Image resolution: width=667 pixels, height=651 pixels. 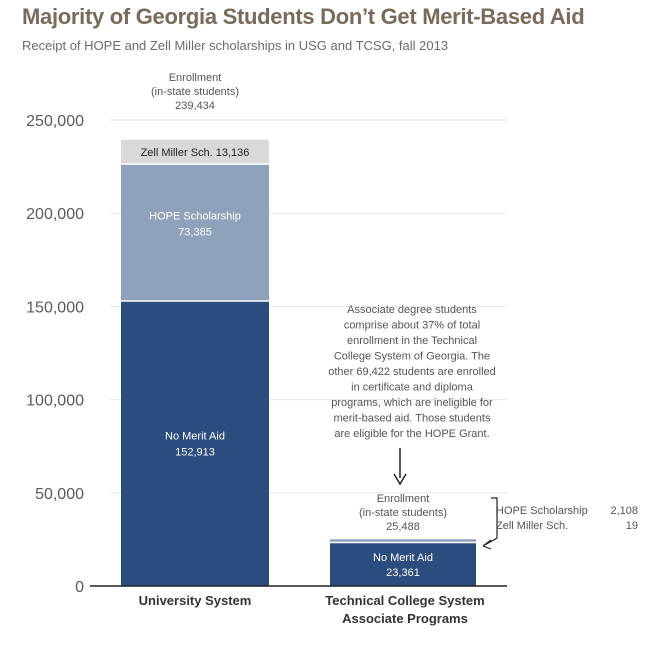 I want to click on x-category-label: Associate Programs, so click(x=405, y=618).